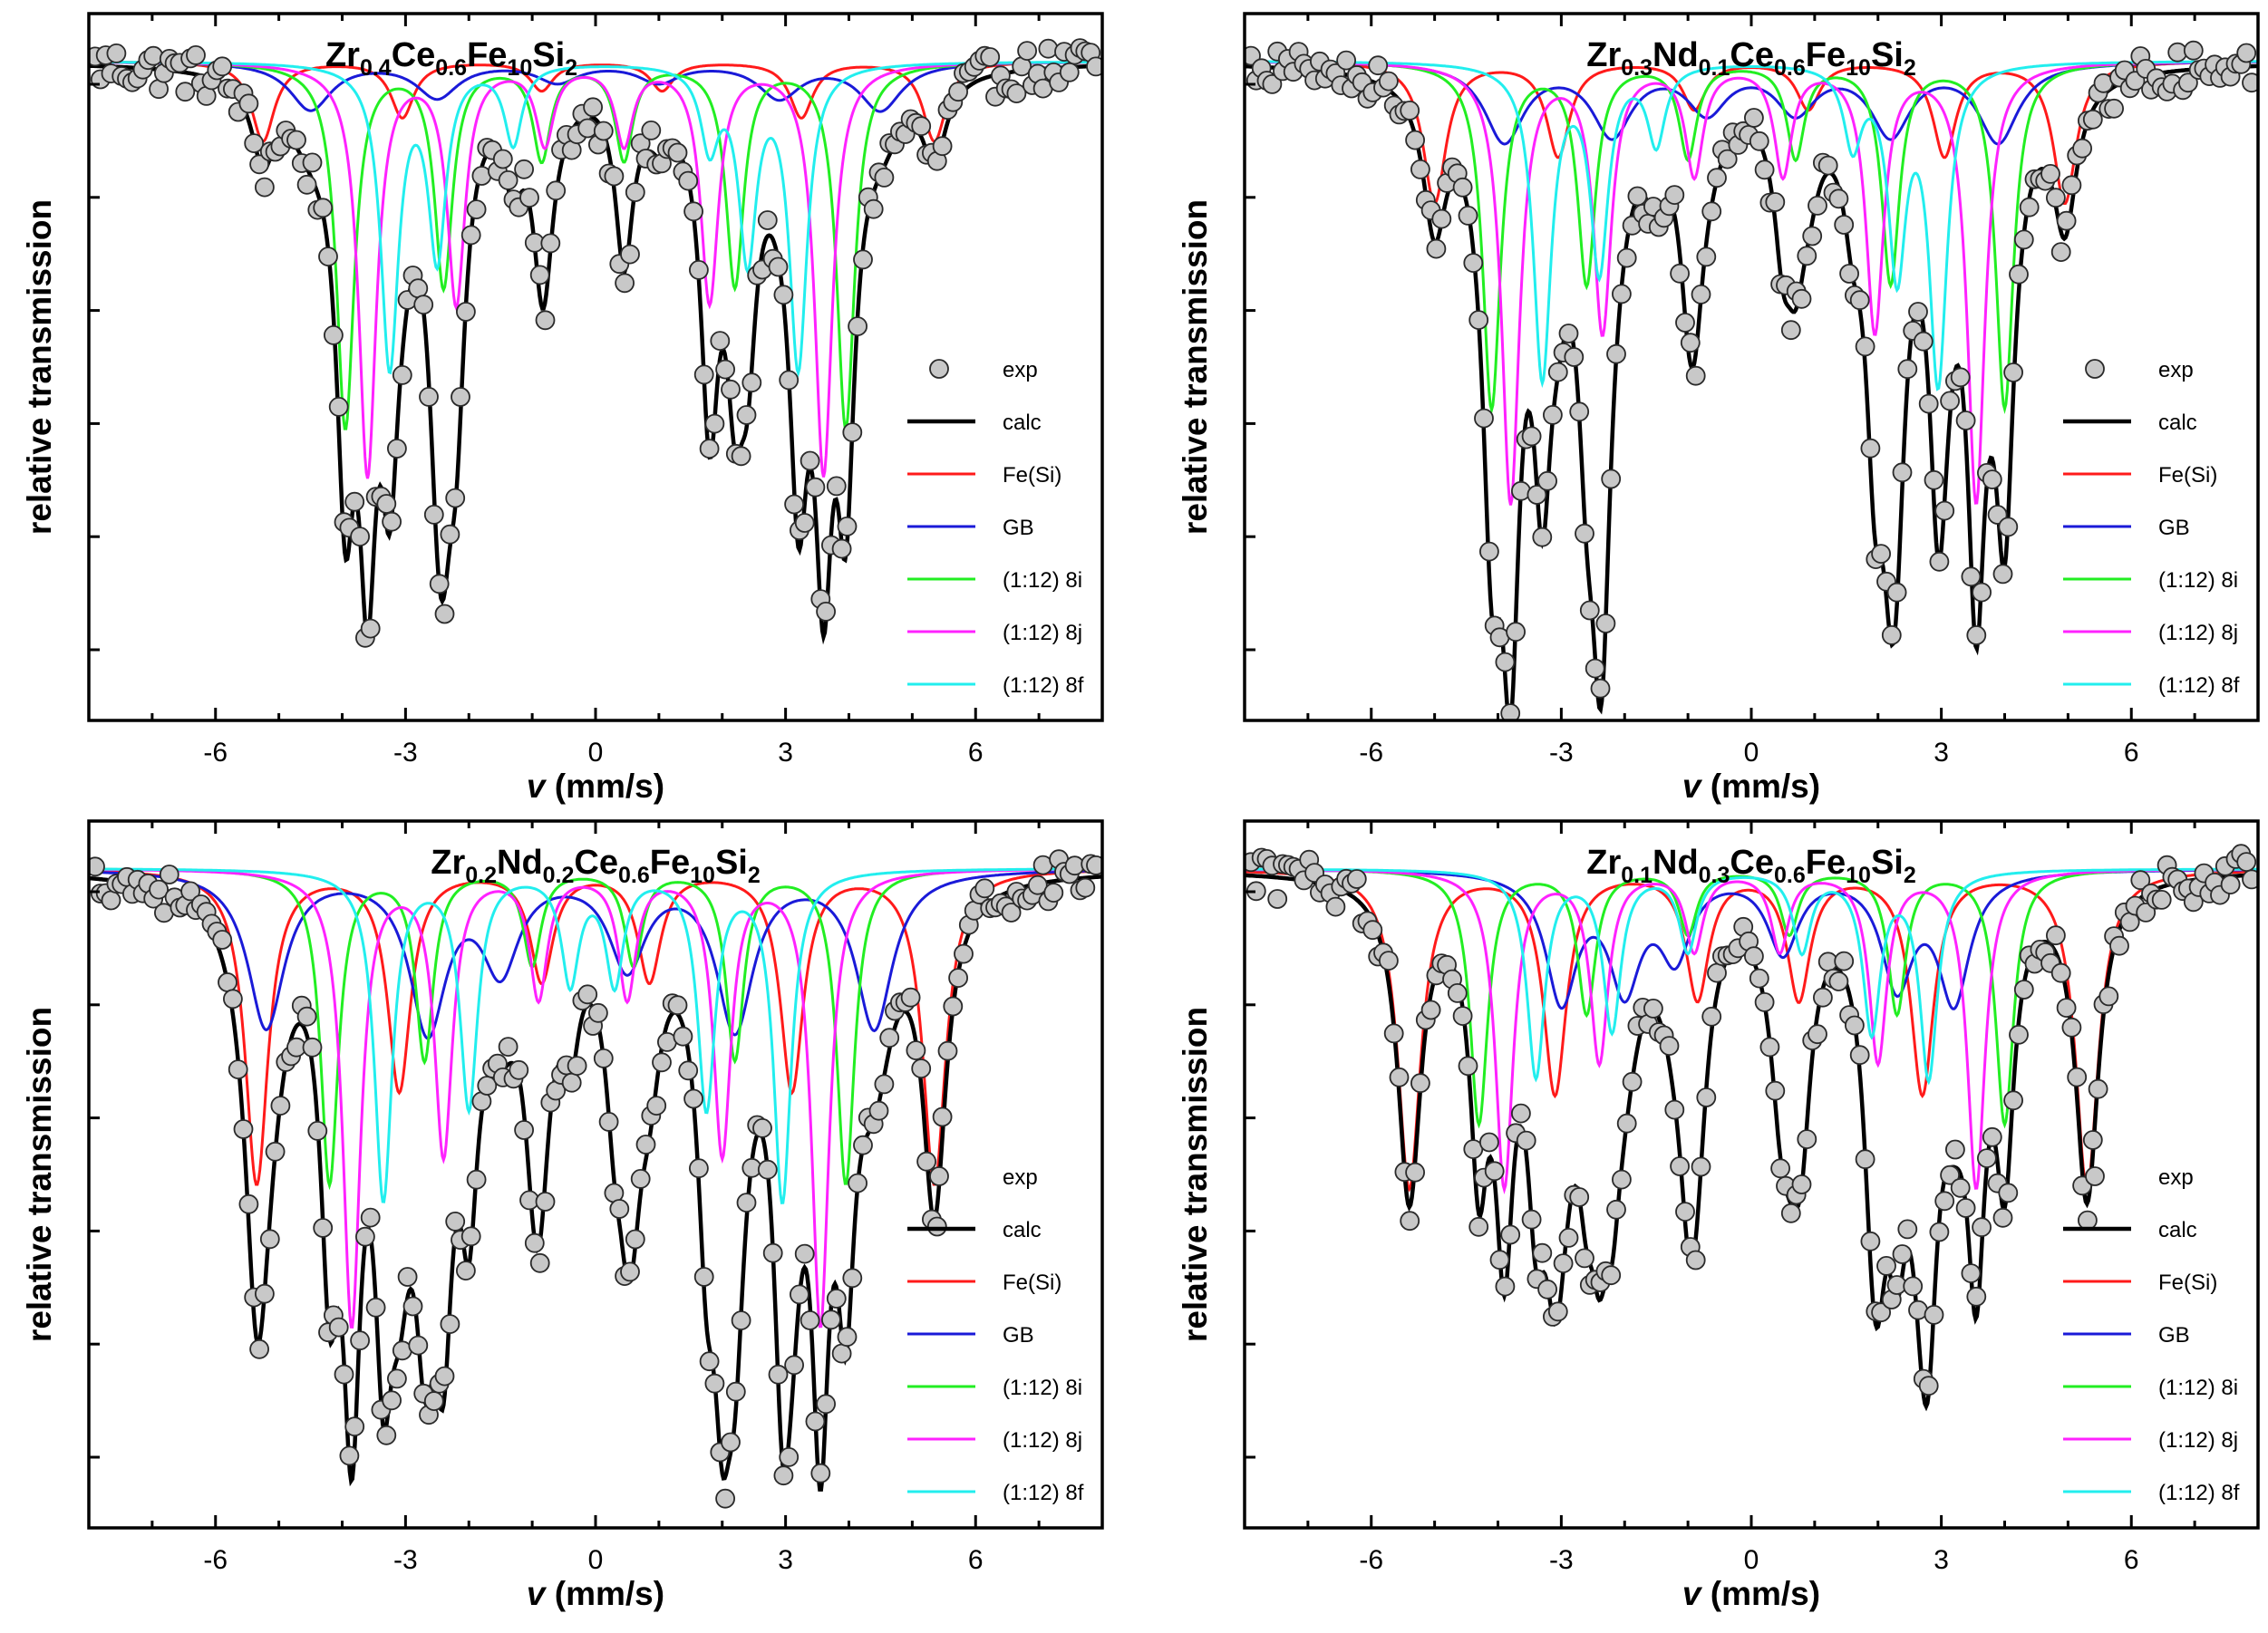 The height and width of the screenshot is (1633, 2268). I want to click on title-subscript: 2, so click(755, 875).